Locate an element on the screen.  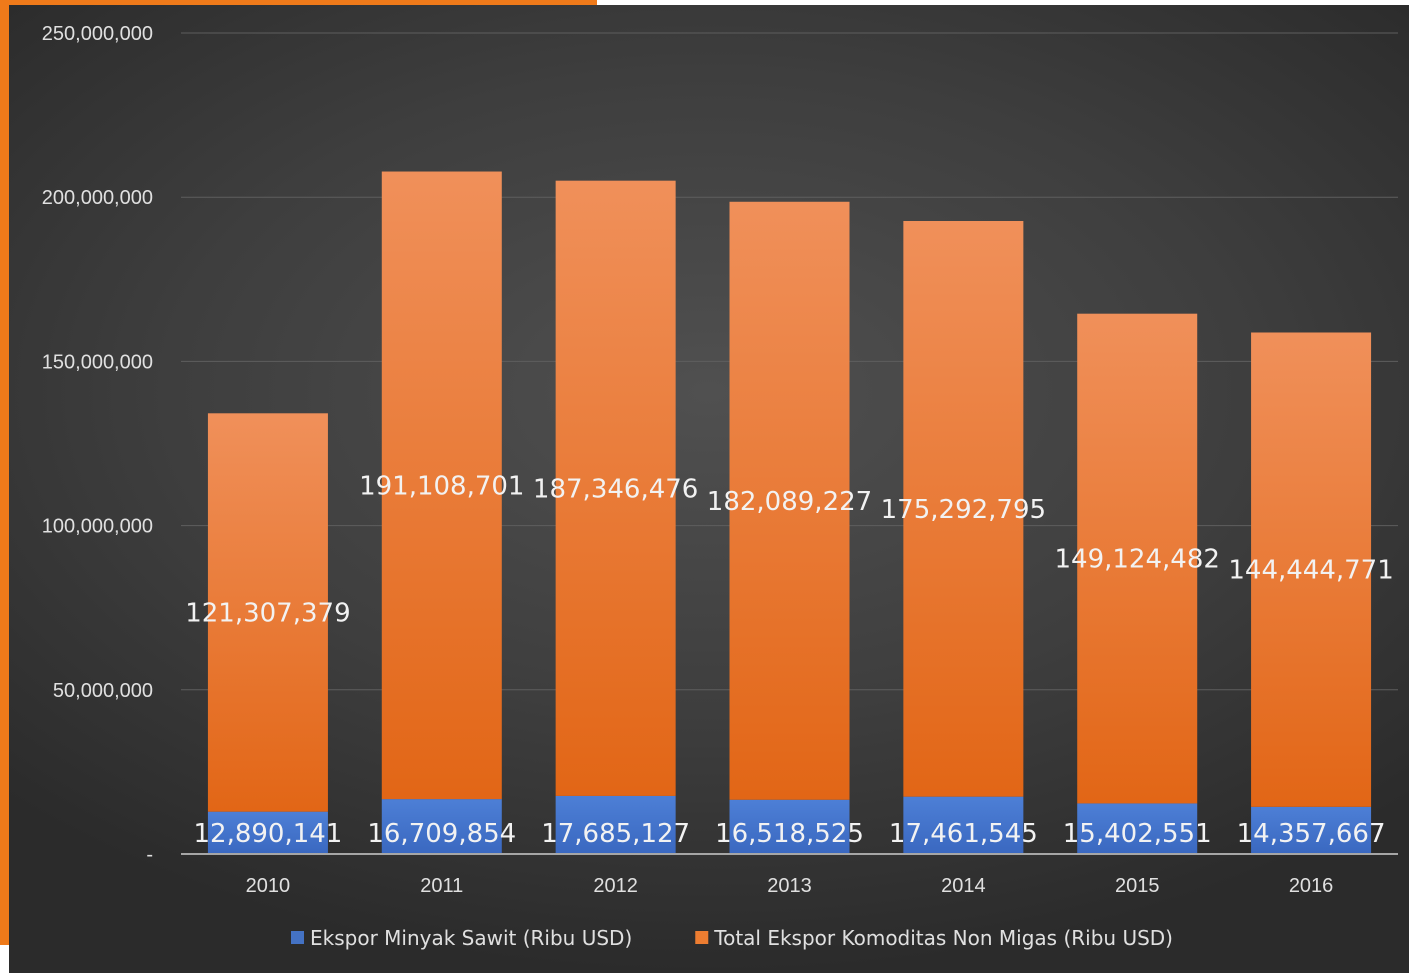
data-label-total-ekspor-non-migas: 187,346,476 is located at coordinates (615, 489).